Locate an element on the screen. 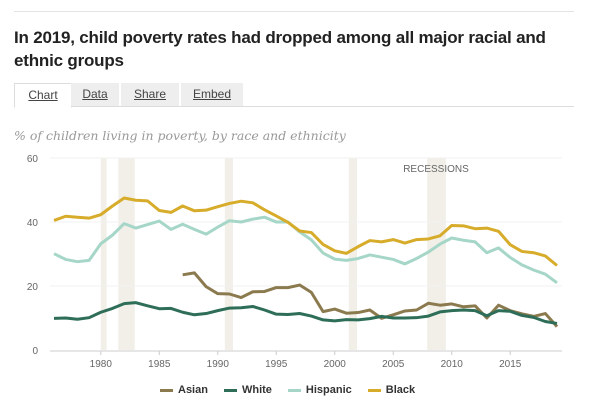  legend-label: Asian is located at coordinates (193, 390).